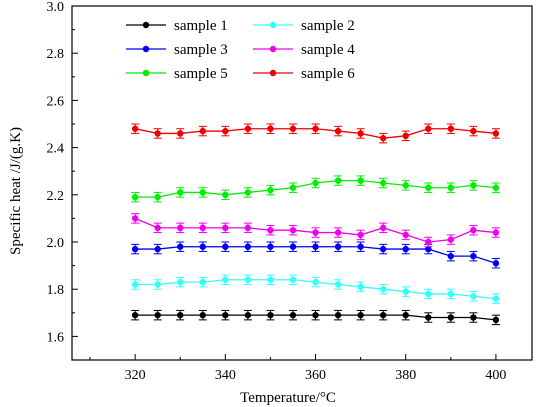 The image size is (540, 407). Describe the element at coordinates (405, 375) in the screenshot. I see `x-tick-label: 380` at that location.